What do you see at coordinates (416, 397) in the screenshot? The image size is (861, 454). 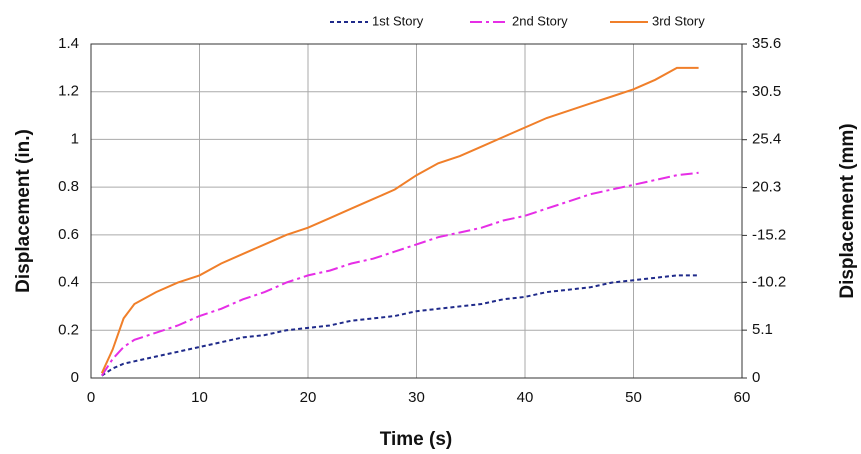 I see `x-tick-label: 30` at bounding box center [416, 397].